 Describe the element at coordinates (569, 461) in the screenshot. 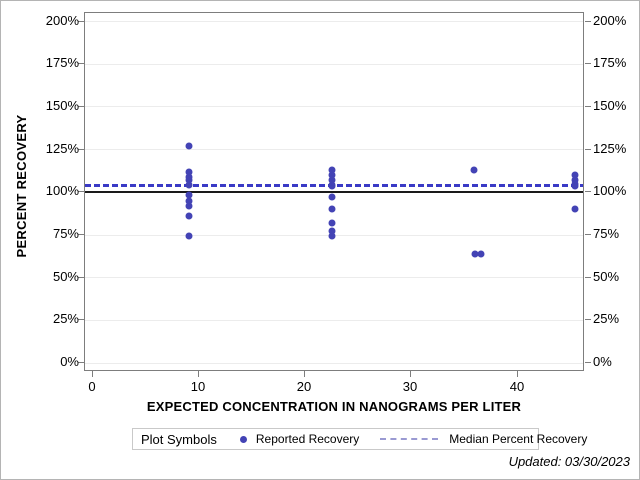

I see `updated-footnote: Updated: 03/30/2023` at that location.